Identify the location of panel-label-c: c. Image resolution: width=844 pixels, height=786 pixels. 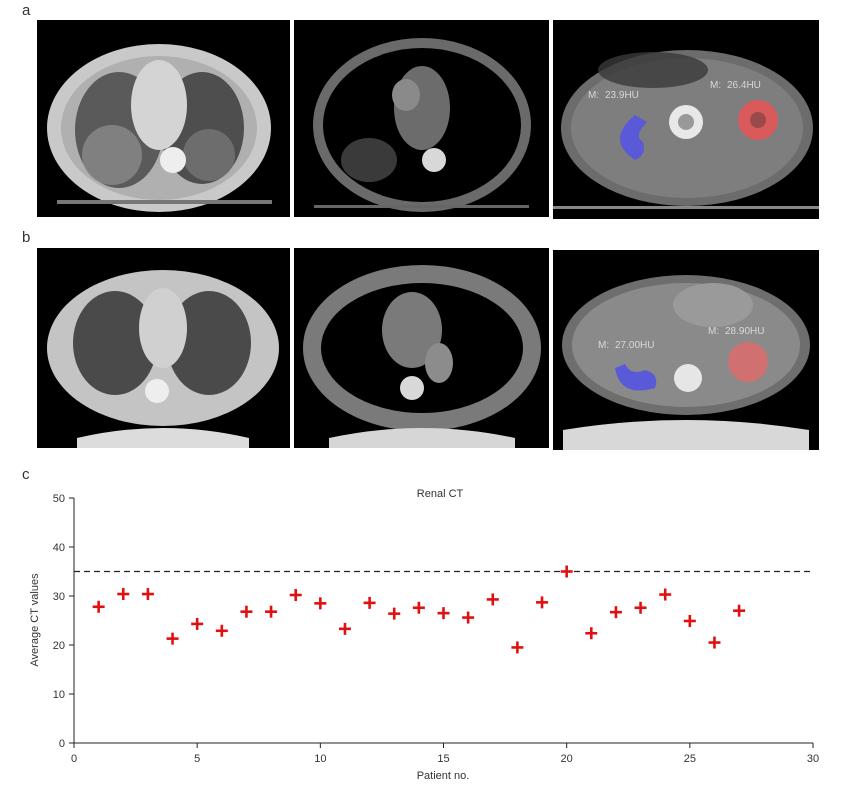
(26, 474).